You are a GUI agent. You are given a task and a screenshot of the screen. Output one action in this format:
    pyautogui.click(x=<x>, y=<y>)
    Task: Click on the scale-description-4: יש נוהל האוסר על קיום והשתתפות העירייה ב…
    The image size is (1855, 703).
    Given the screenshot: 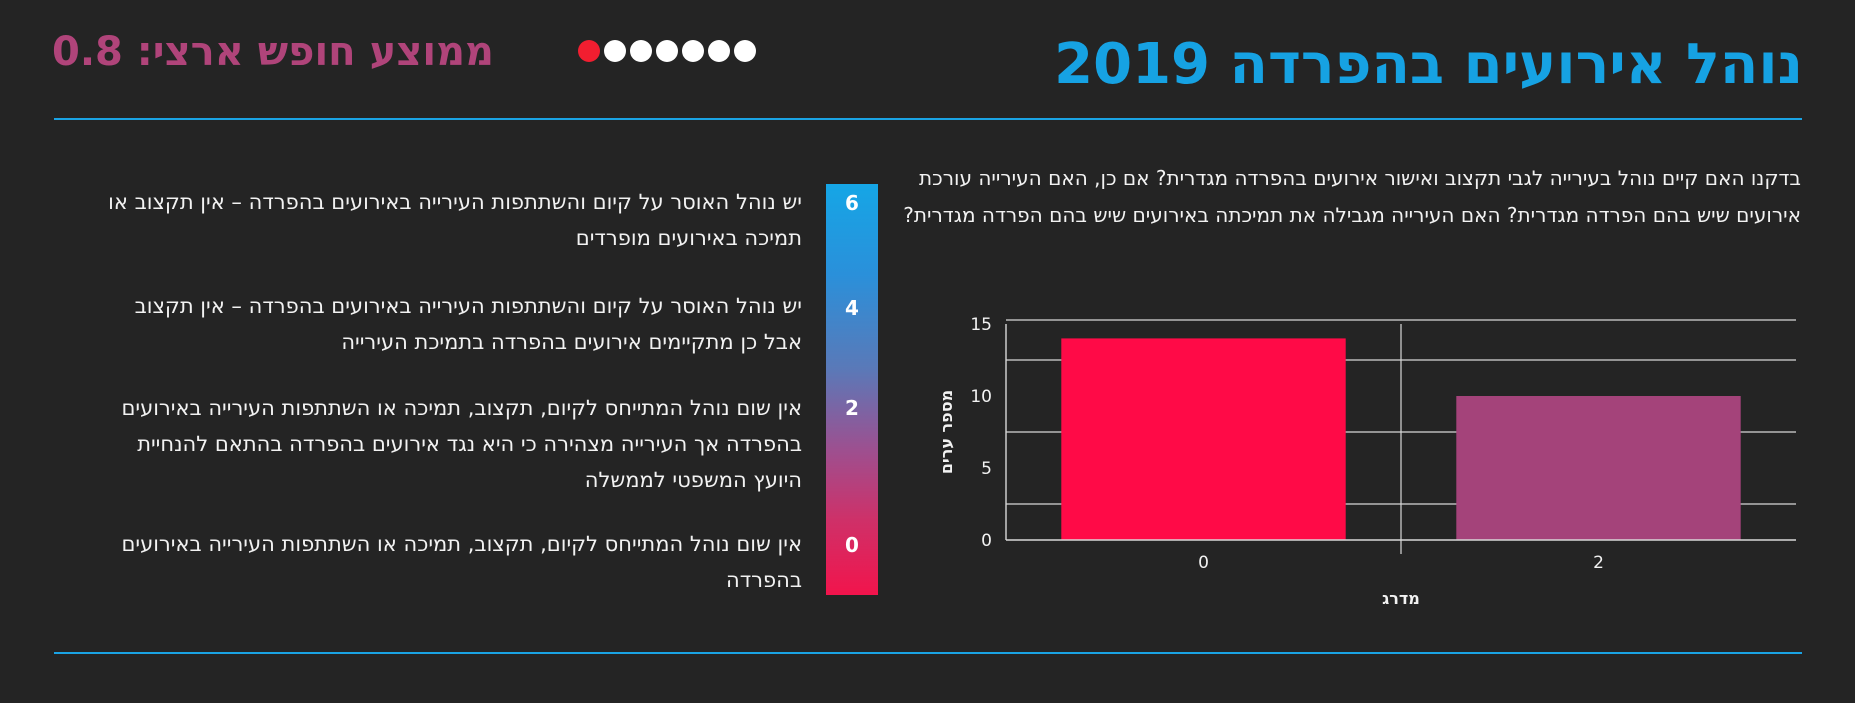 What is the action you would take?
    pyautogui.click(x=468, y=324)
    